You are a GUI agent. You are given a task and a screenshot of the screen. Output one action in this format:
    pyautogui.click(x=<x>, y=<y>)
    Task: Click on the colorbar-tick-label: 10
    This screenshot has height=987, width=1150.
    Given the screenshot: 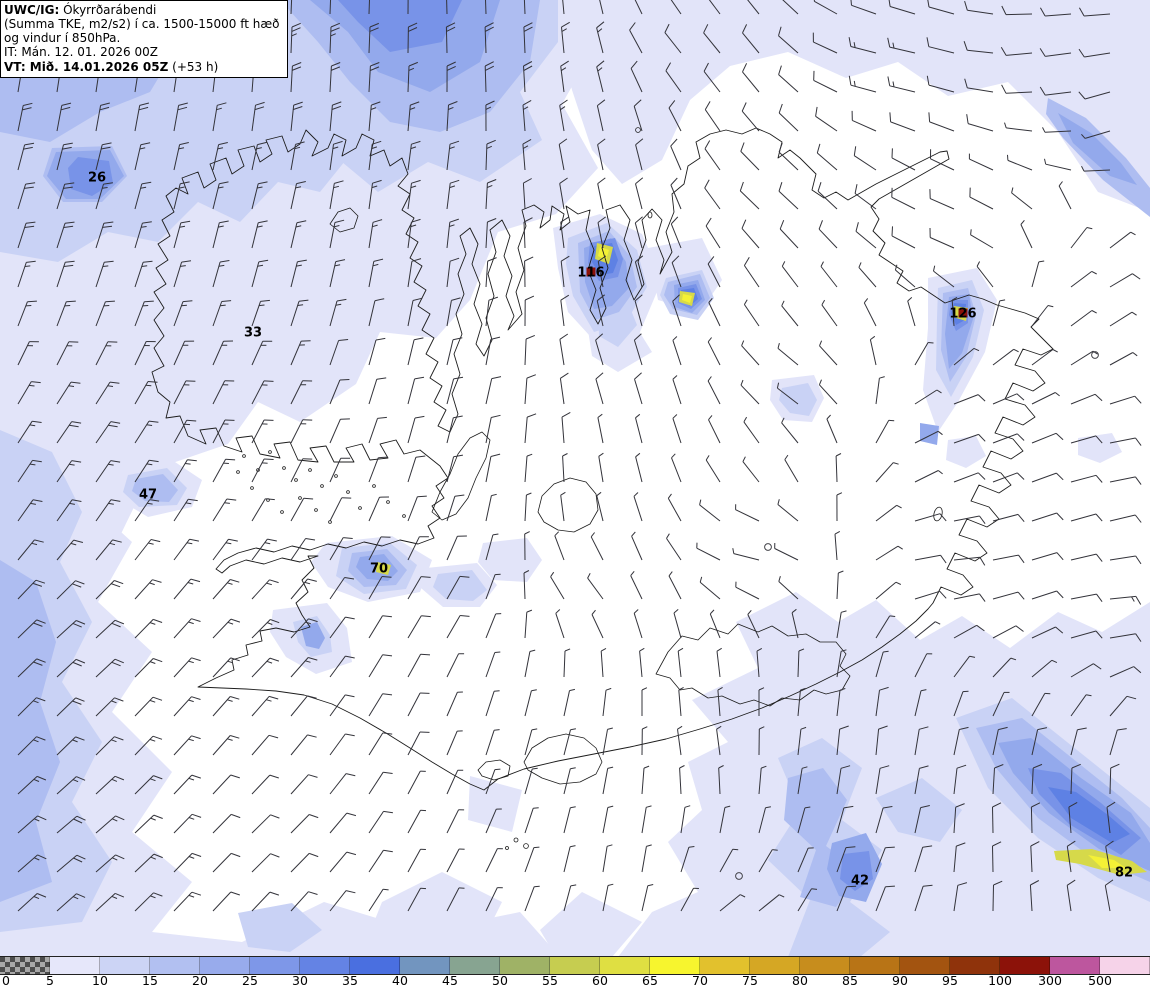 What is the action you would take?
    pyautogui.click(x=100, y=980)
    